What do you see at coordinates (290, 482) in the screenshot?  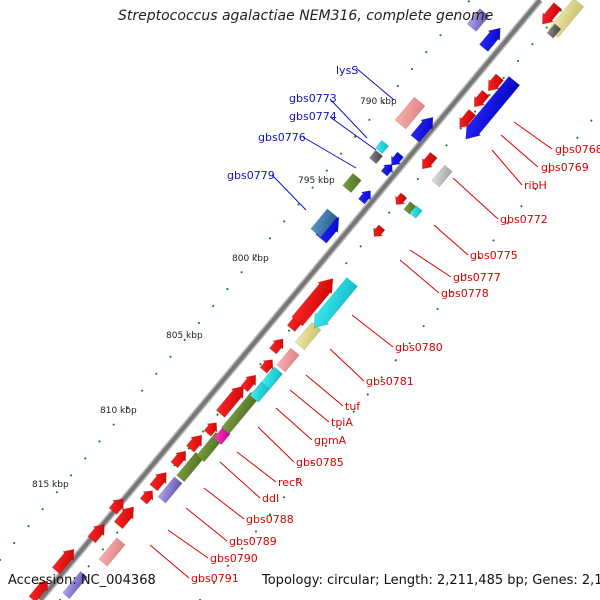 I see `gene-label-right: recR` at bounding box center [290, 482].